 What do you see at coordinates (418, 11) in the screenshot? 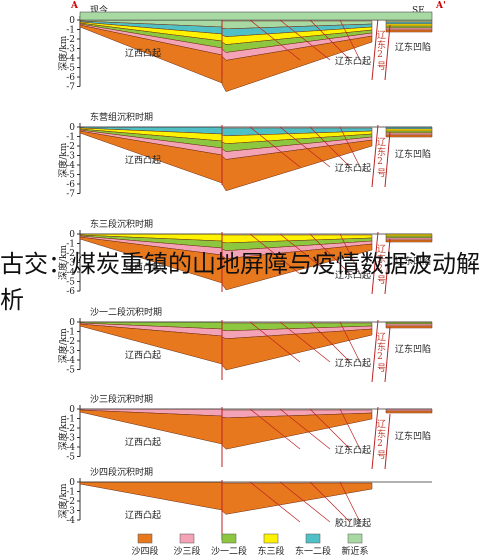
I see `direction: SE` at bounding box center [418, 11].